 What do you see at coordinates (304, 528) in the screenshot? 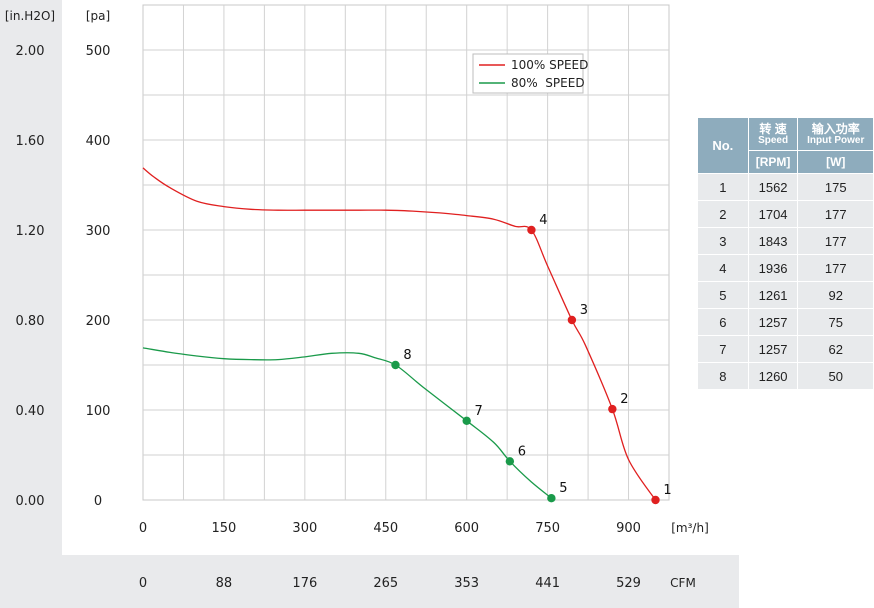
I see `x-tick: 300` at bounding box center [304, 528].